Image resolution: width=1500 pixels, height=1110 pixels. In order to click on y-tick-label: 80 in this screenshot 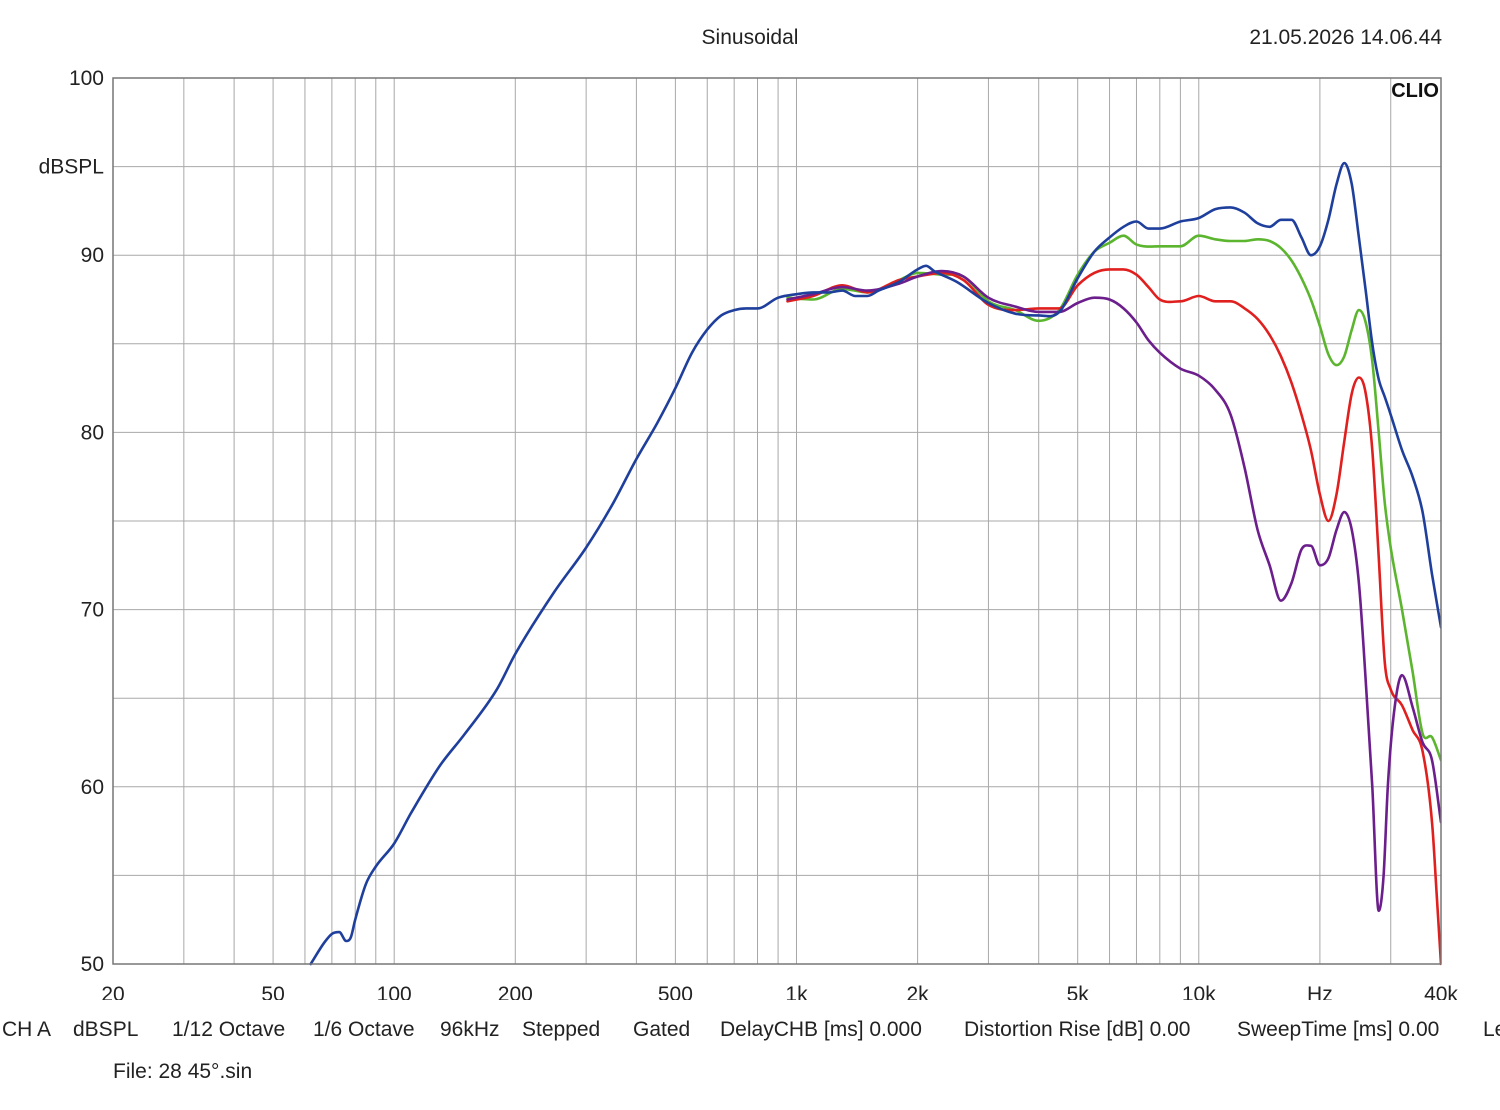, I will do `click(92, 432)`.